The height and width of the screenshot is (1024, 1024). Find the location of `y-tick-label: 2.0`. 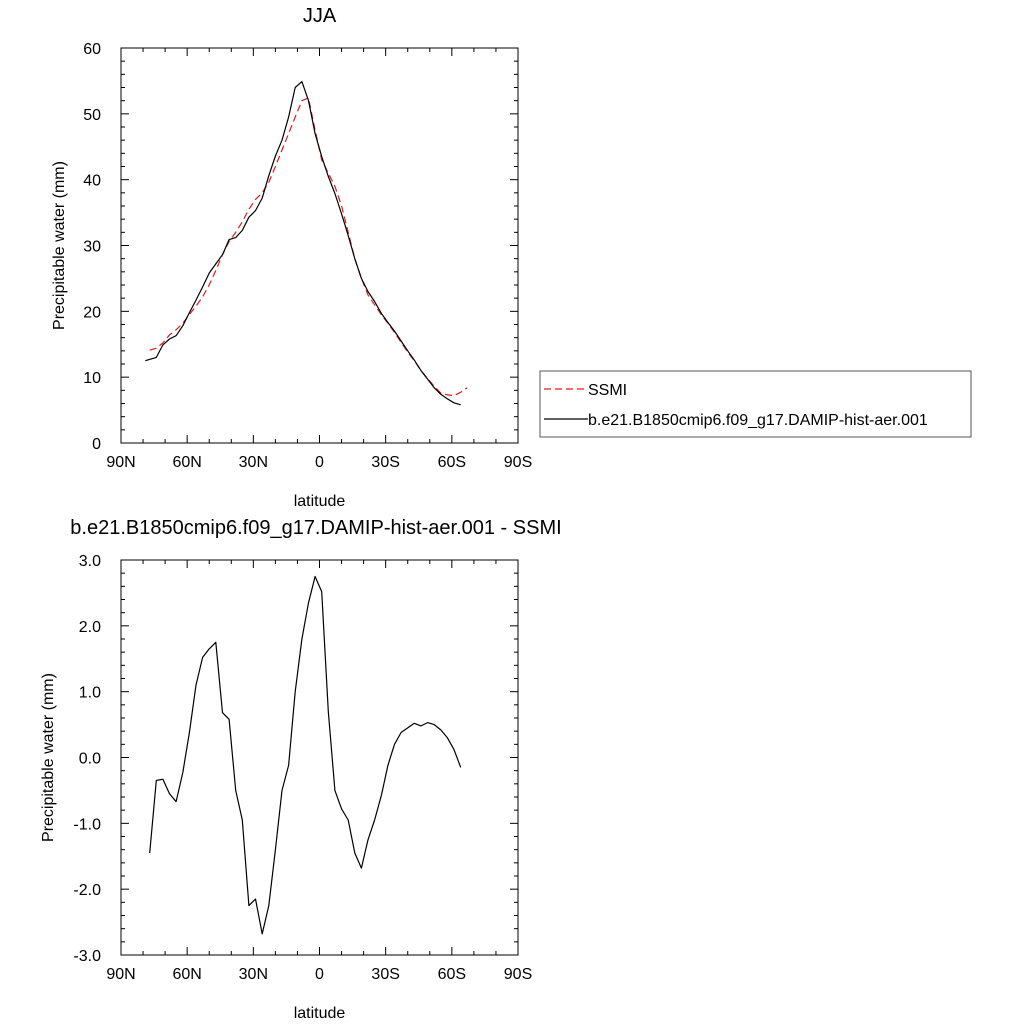

y-tick-label: 2.0 is located at coordinates (90, 627).